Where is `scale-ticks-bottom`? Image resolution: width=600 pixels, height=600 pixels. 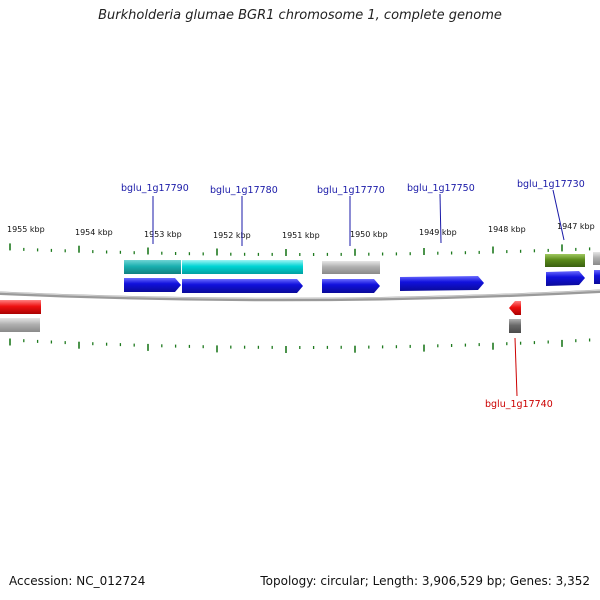 scale-ticks-bottom is located at coordinates (300, 345).